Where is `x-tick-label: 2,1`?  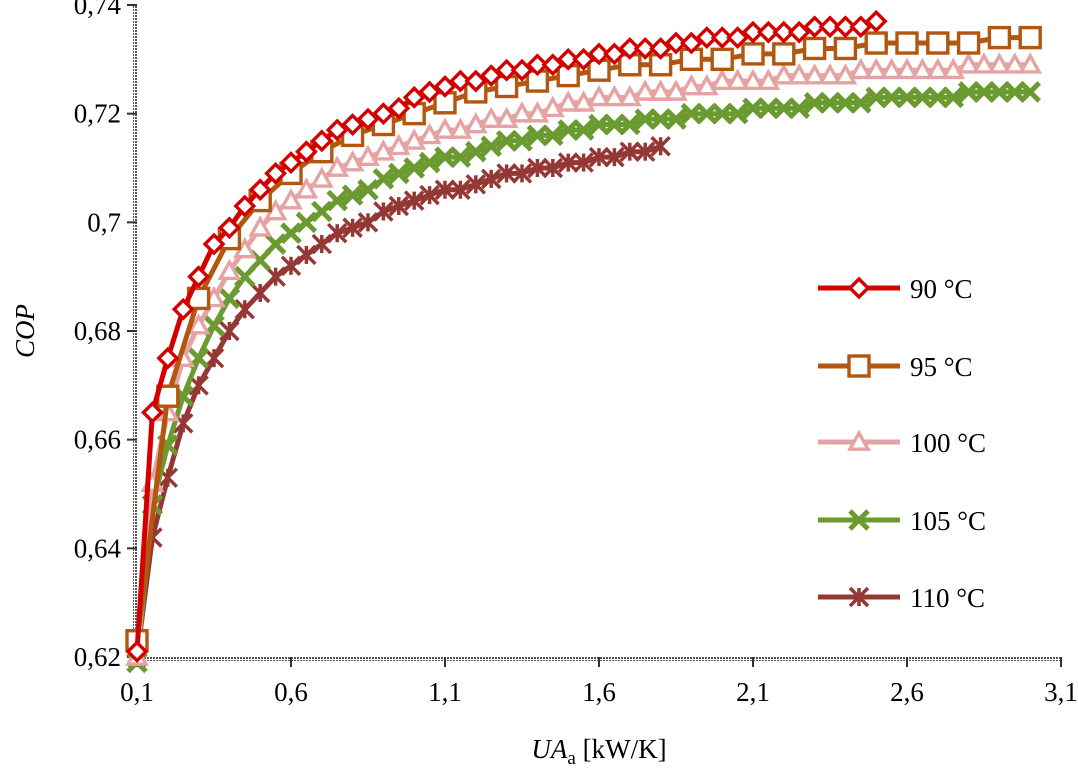
x-tick-label: 2,1 is located at coordinates (753, 692).